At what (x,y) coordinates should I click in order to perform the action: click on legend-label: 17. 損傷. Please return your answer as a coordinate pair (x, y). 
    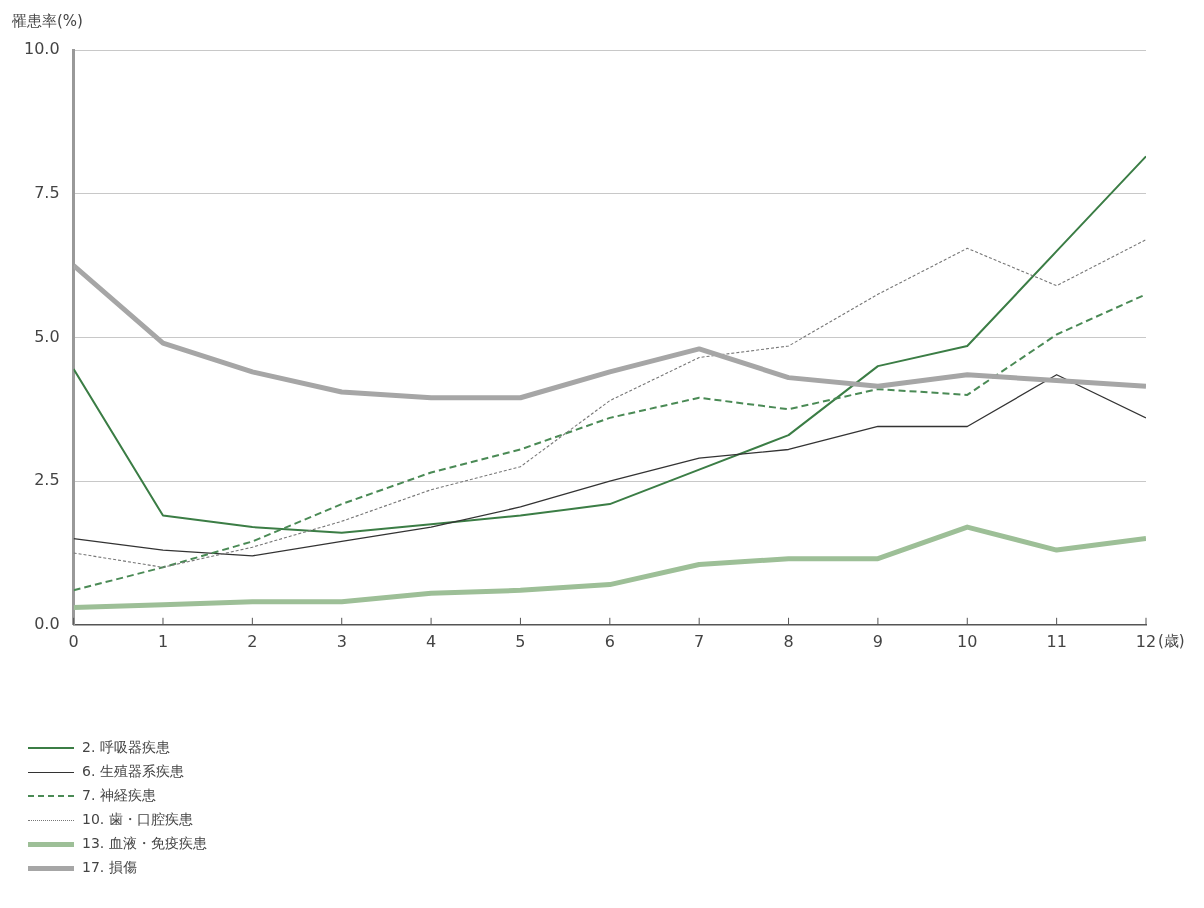
    Looking at the image, I should click on (109, 868).